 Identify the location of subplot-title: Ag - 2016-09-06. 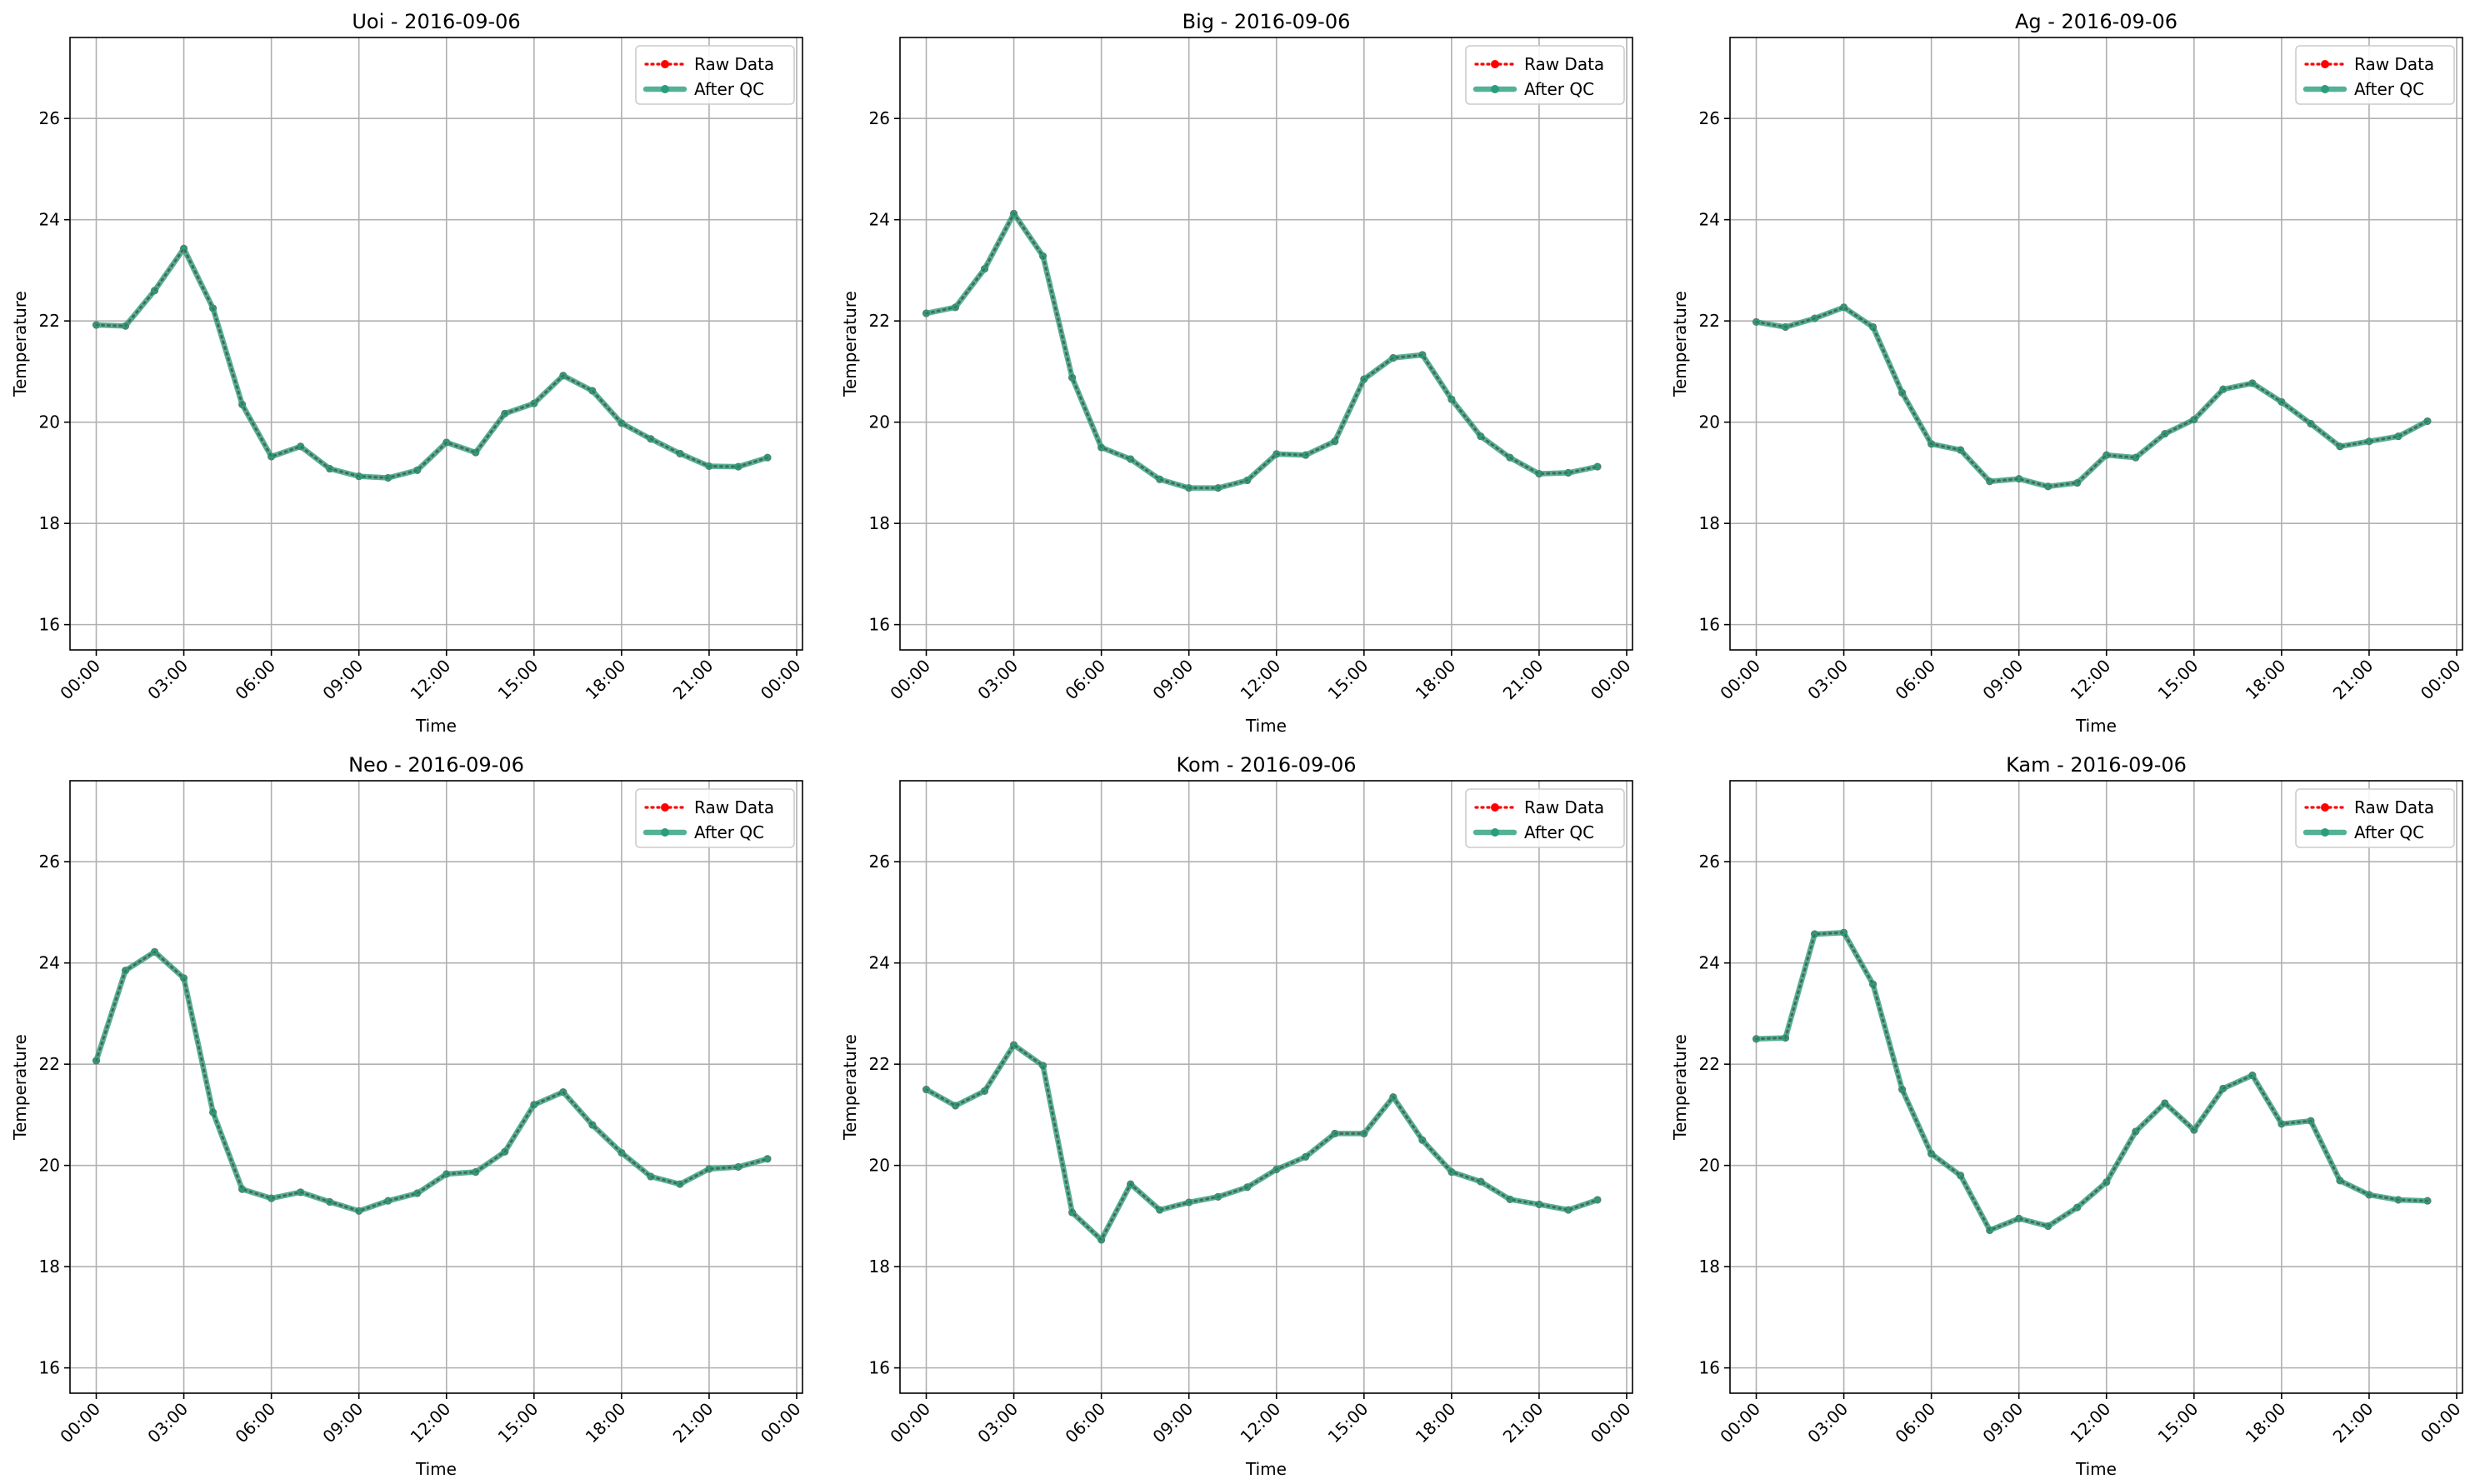
(2096, 21).